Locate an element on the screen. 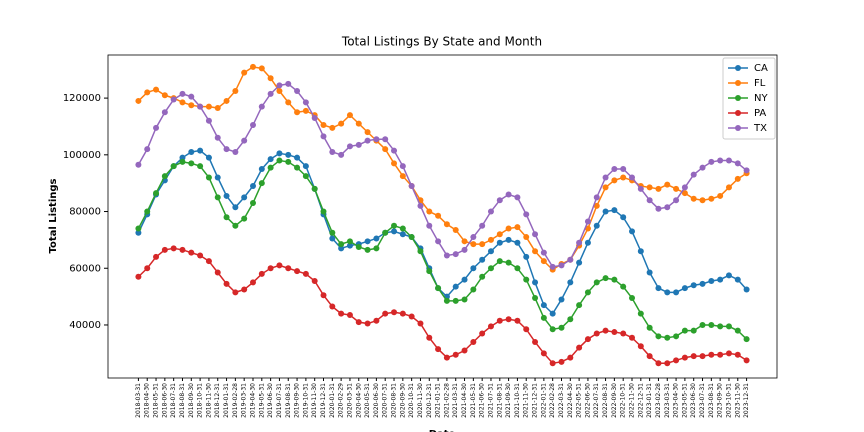 The height and width of the screenshot is (432, 864). y-axis-label: Total Listings is located at coordinates (53, 215).